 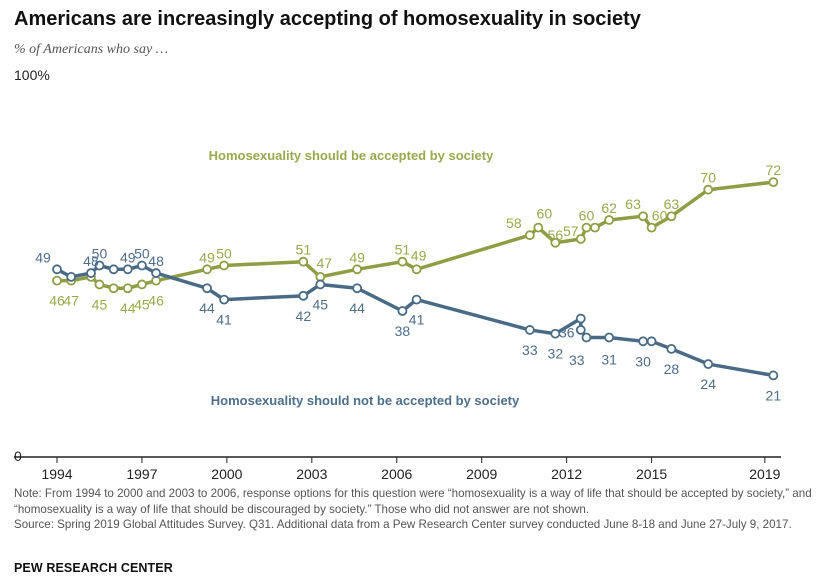 I want to click on data-label: 47, so click(x=71, y=301).